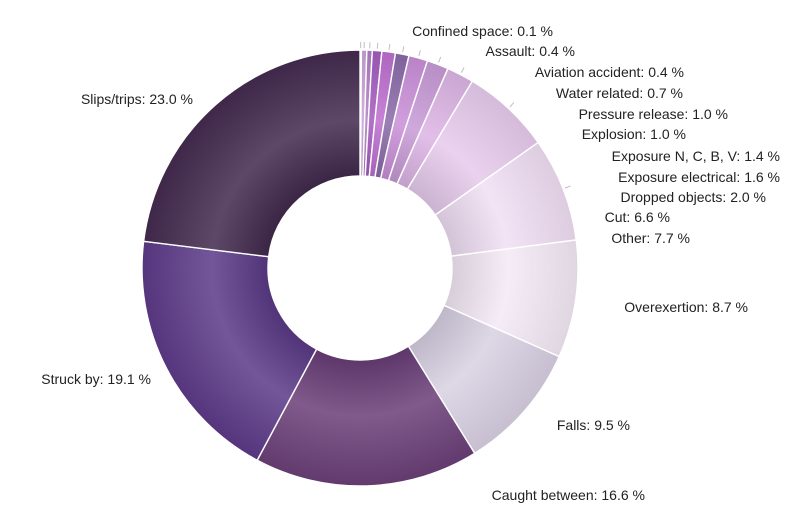  Describe the element at coordinates (251, 153) in the screenshot. I see `slice-slips-trips` at that location.